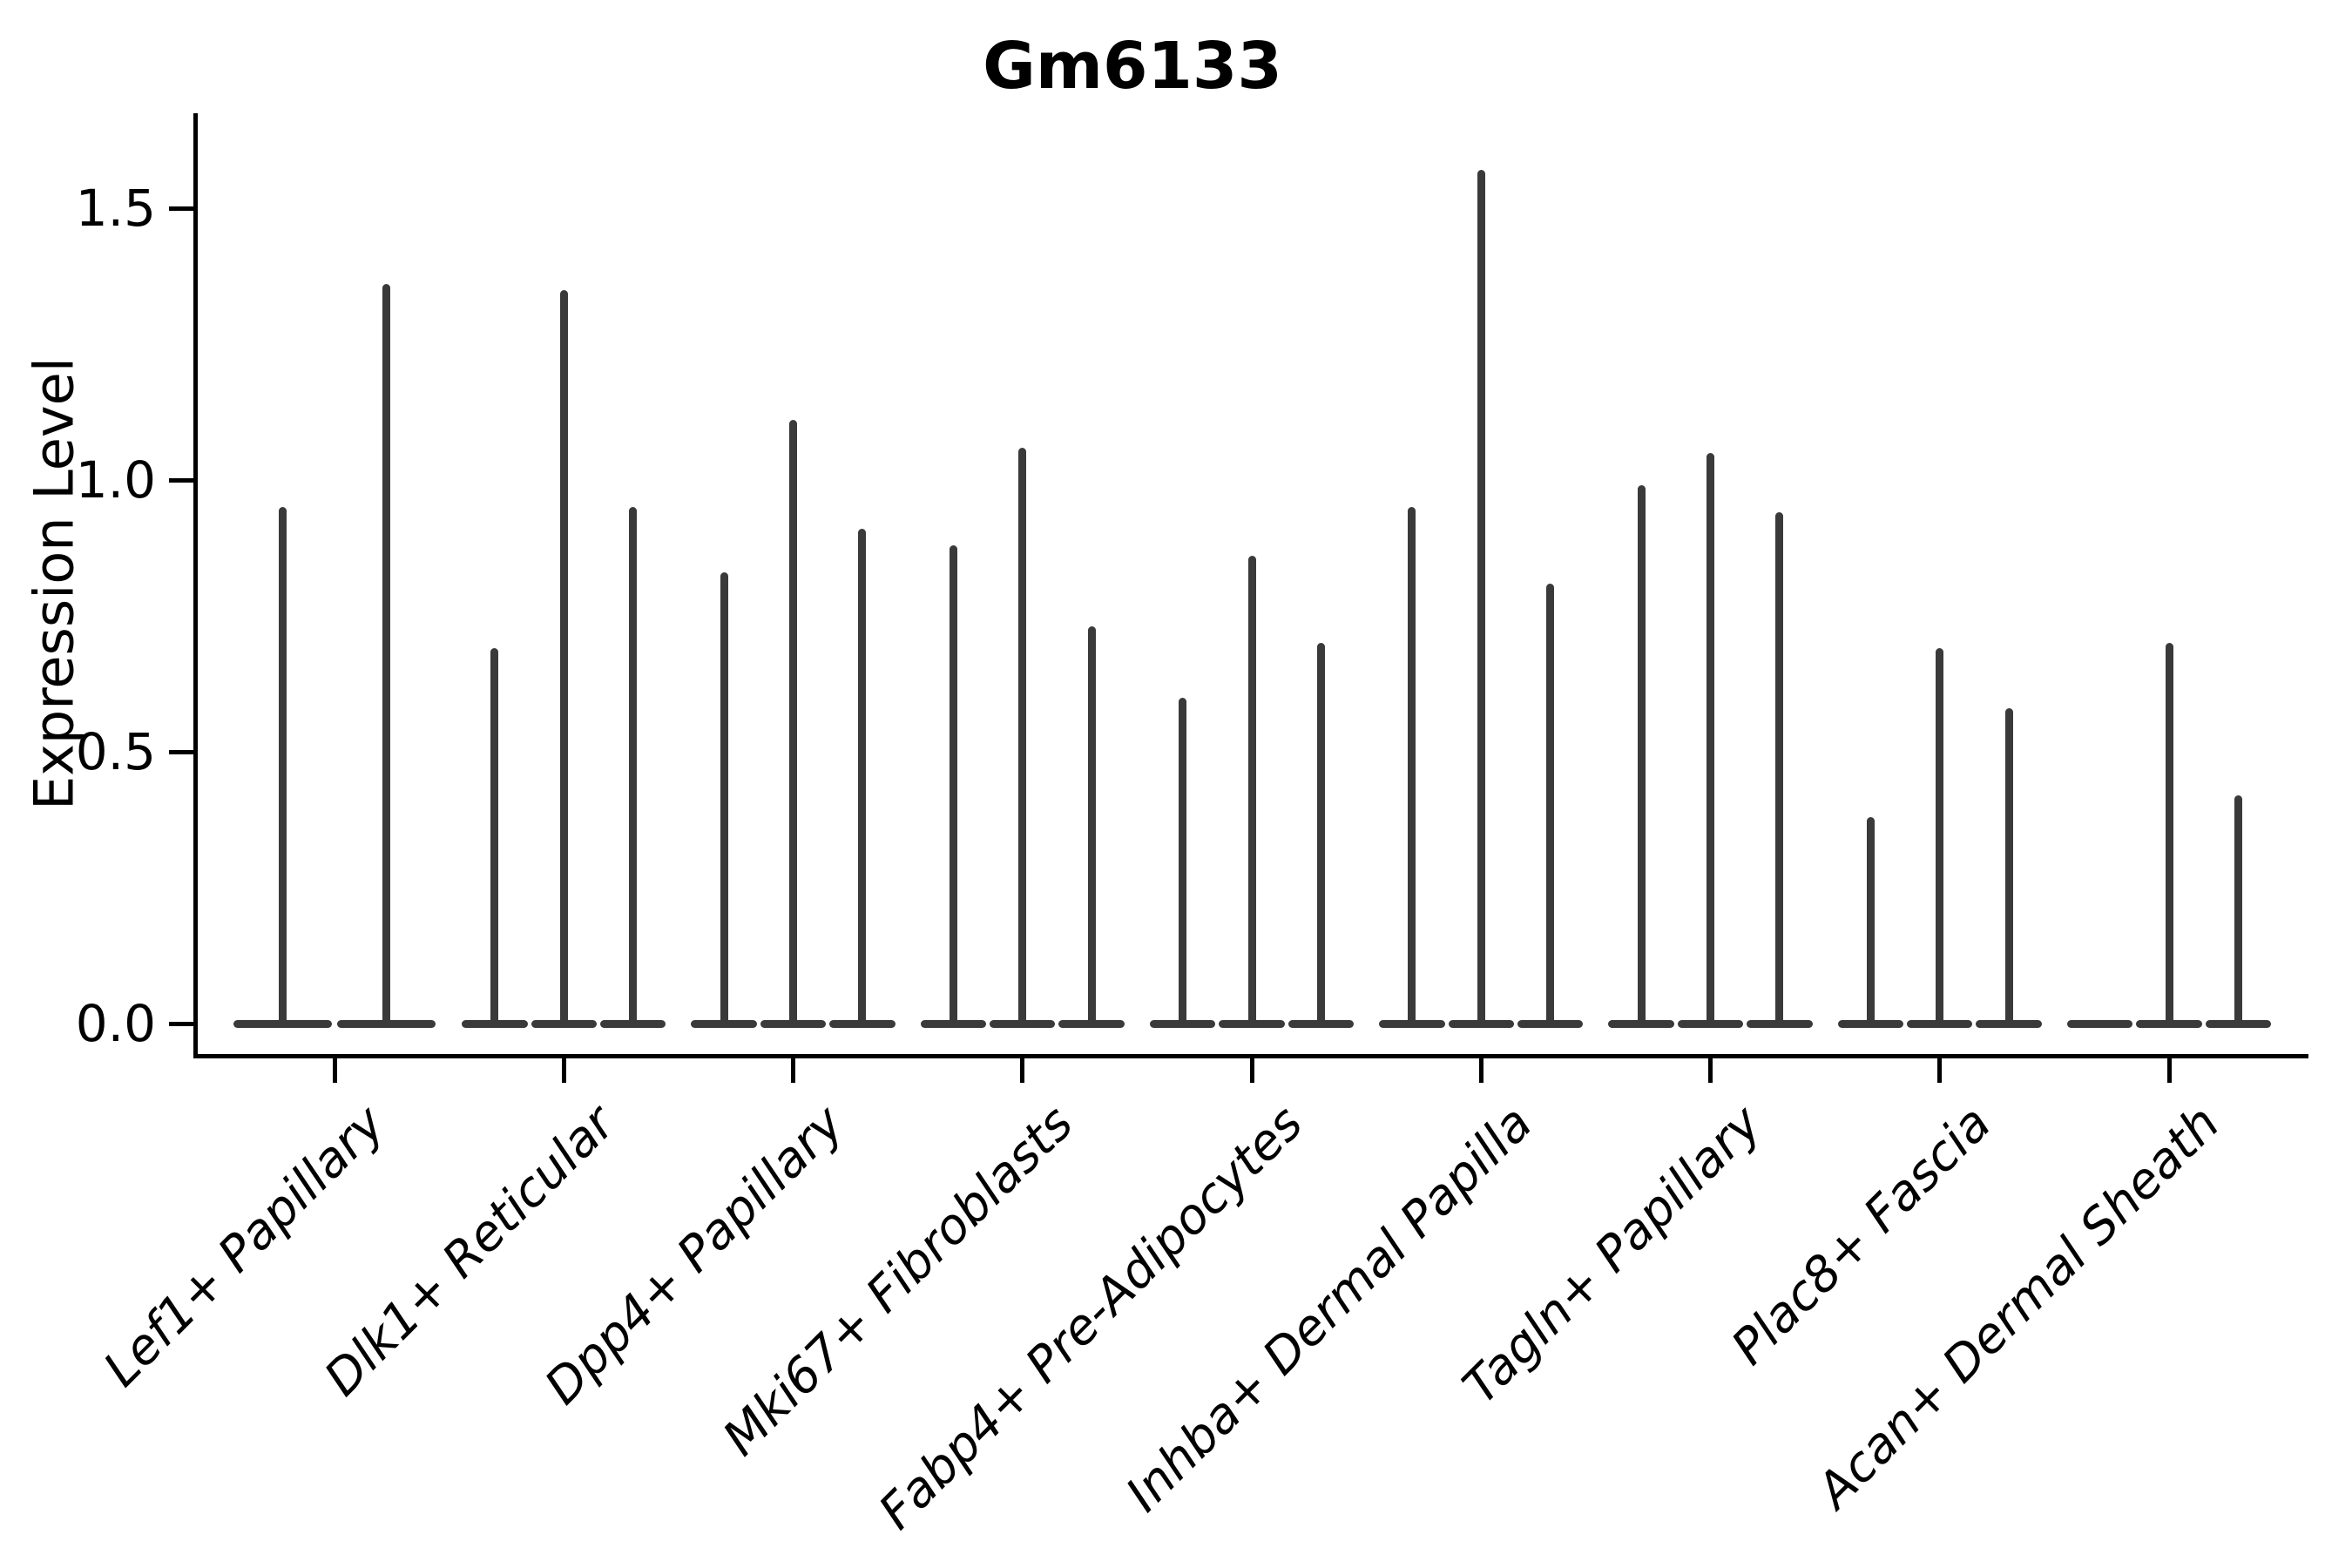 The height and width of the screenshot is (1568, 2352). Describe the element at coordinates (1132, 66) in the screenshot. I see `plot-title: Gm6133` at that location.